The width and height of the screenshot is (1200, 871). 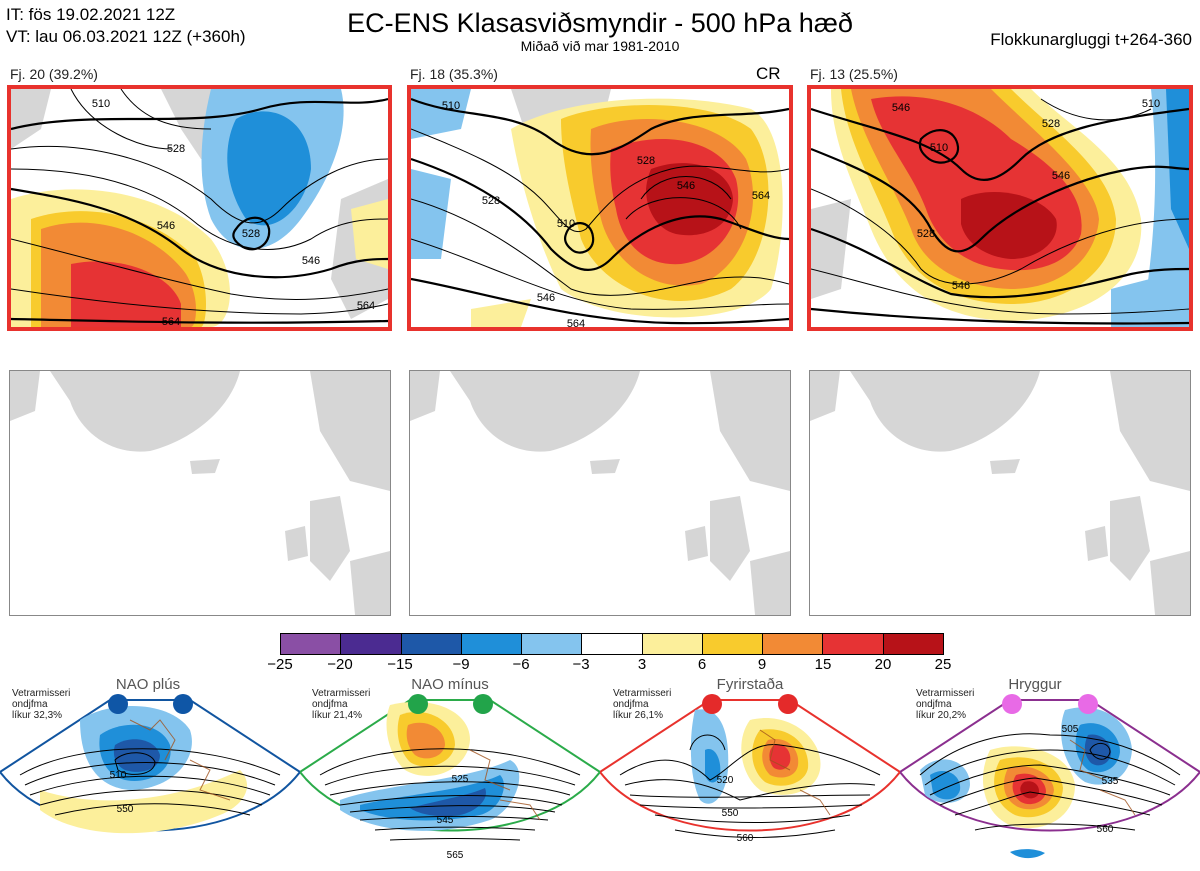 What do you see at coordinates (686, 186) in the screenshot?
I see `cluster-2-contour-label: 546` at bounding box center [686, 186].